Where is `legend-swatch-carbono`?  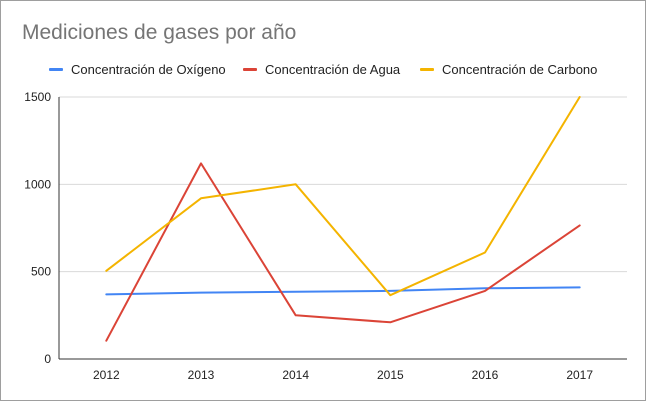
legend-swatch-carbono is located at coordinates (427, 69).